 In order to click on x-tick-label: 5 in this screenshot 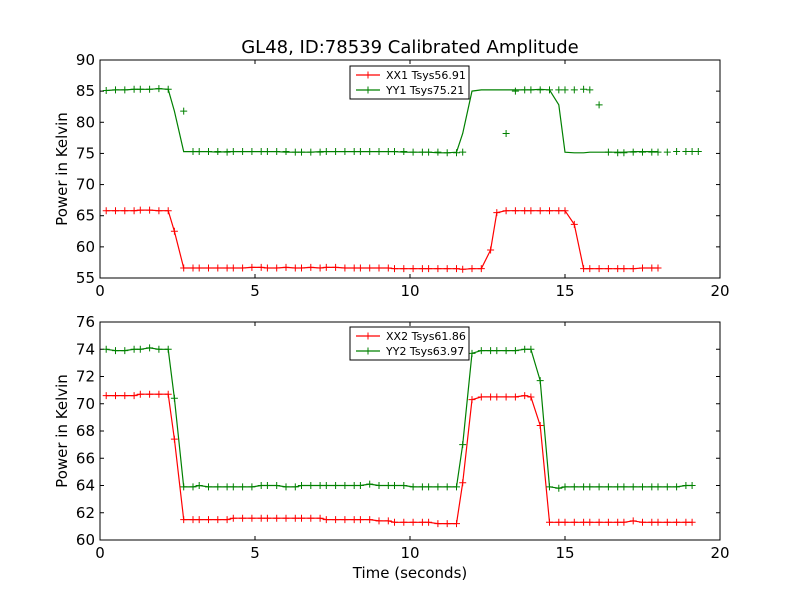, I will do `click(255, 553)`.